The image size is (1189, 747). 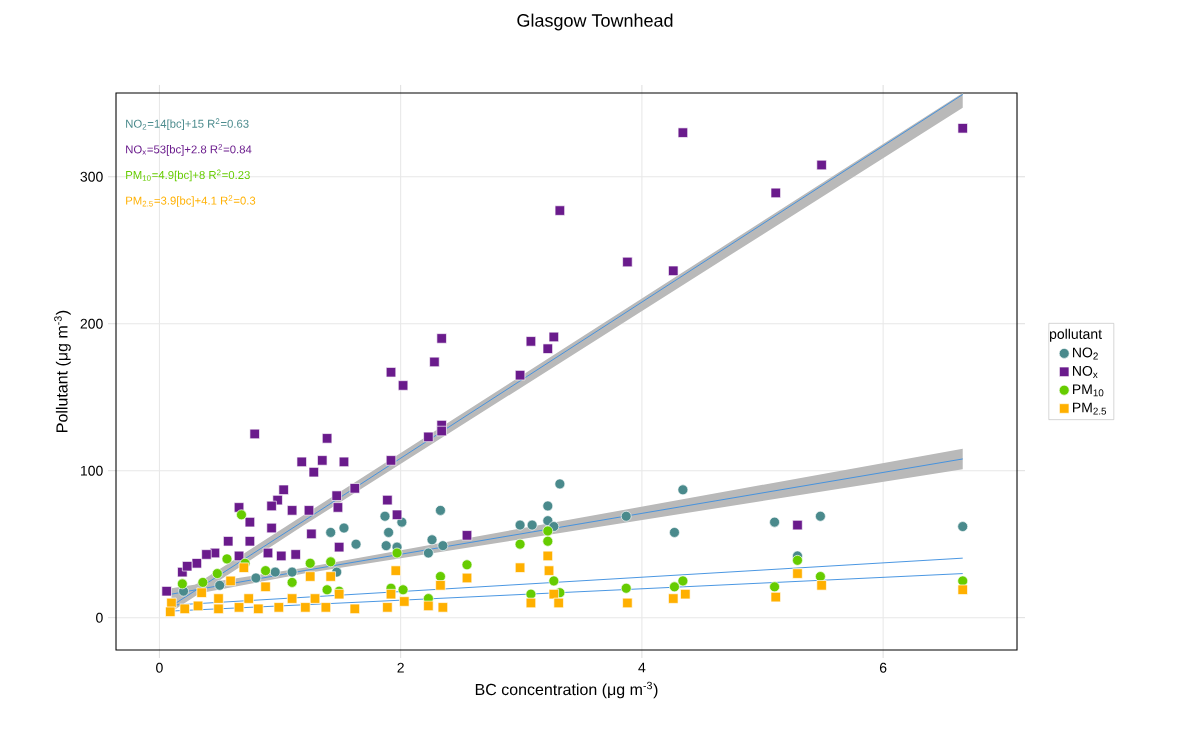 I want to click on annotation: PM$_{10}$=4.9[bc]+8 R$^{2}$=0.23, so click(x=188, y=175).